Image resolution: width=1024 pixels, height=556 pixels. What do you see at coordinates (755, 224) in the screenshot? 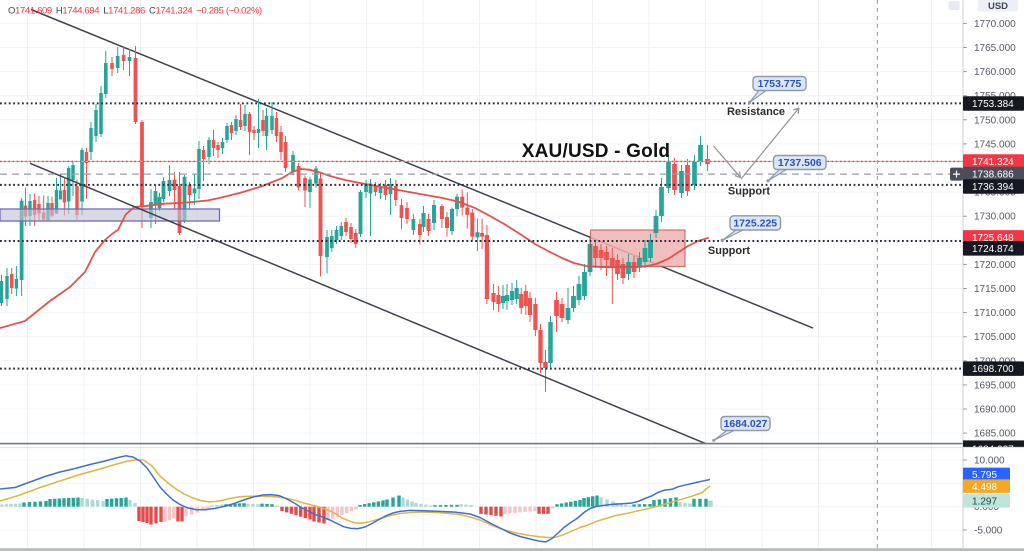
I see `svg-text: 1725.225` at bounding box center [755, 224].